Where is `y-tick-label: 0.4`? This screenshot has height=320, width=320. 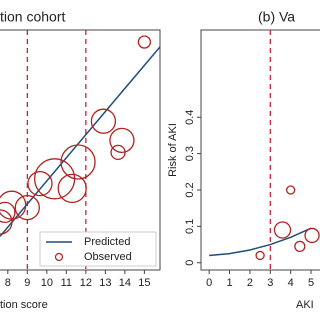
y-tick-label: 0.4 is located at coordinates (190, 117).